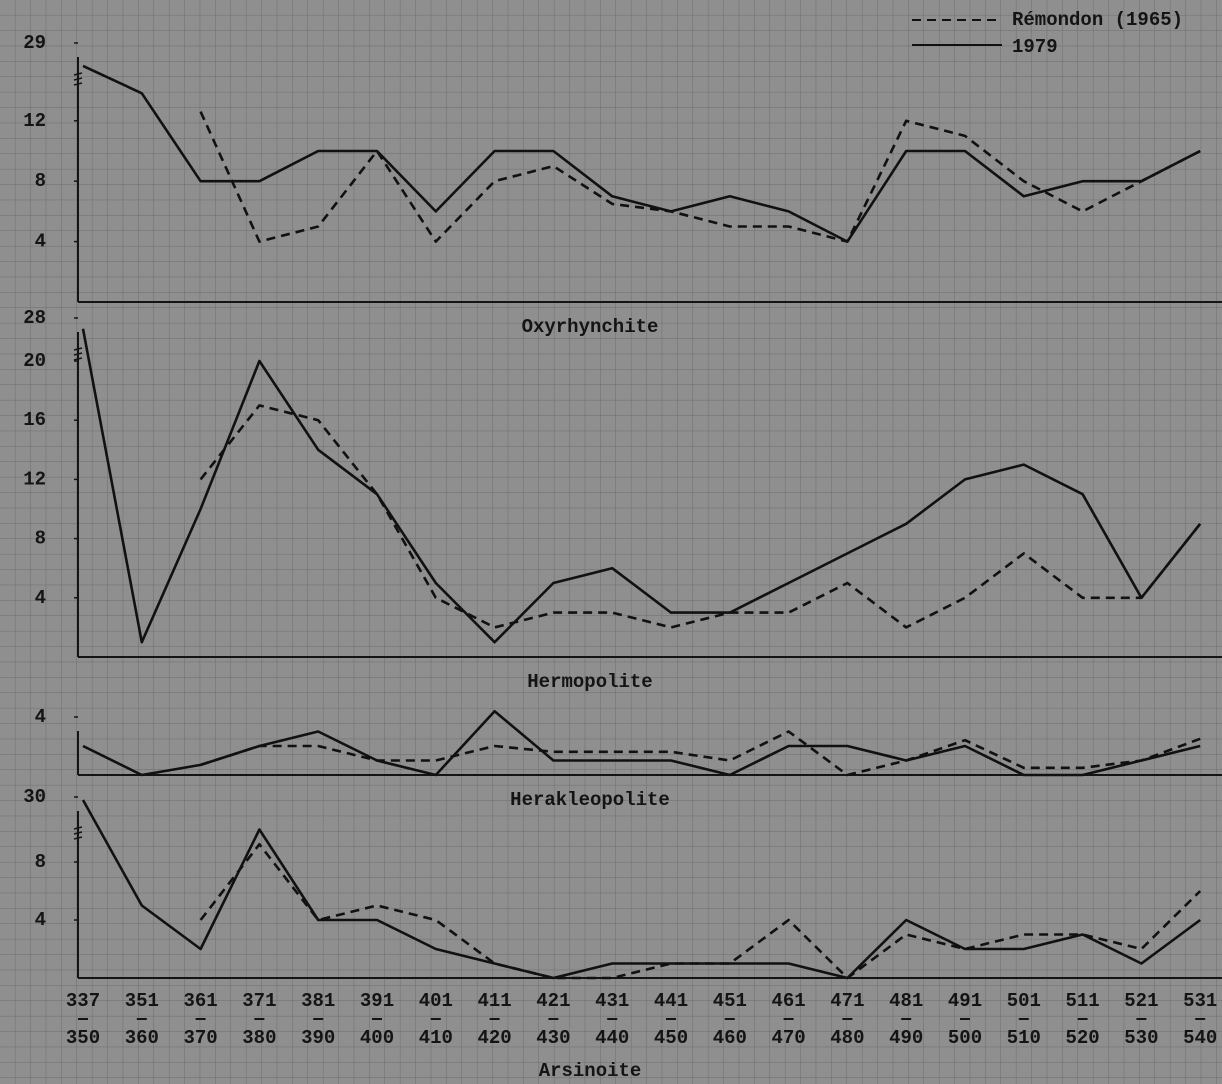 The height and width of the screenshot is (1084, 1222). What do you see at coordinates (847, 1001) in the screenshot?
I see `x-tick-label: 471` at bounding box center [847, 1001].